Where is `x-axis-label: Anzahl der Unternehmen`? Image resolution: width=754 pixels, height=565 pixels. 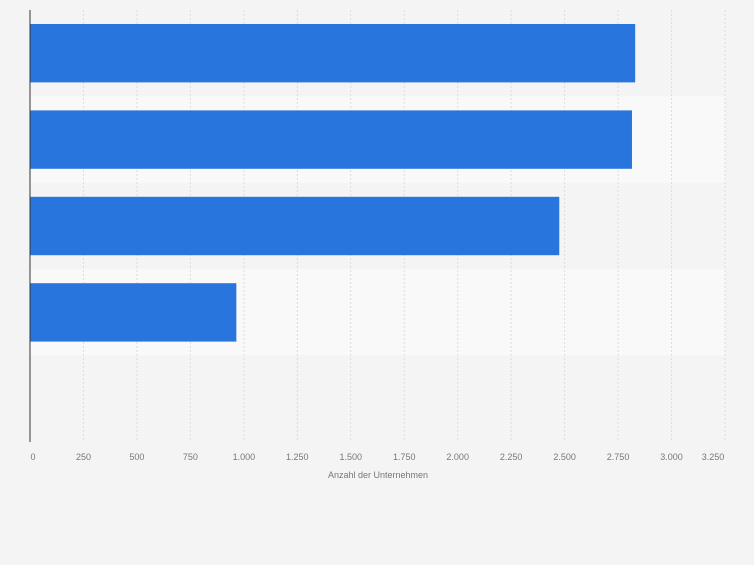 x-axis-label: Anzahl der Unternehmen is located at coordinates (378, 475).